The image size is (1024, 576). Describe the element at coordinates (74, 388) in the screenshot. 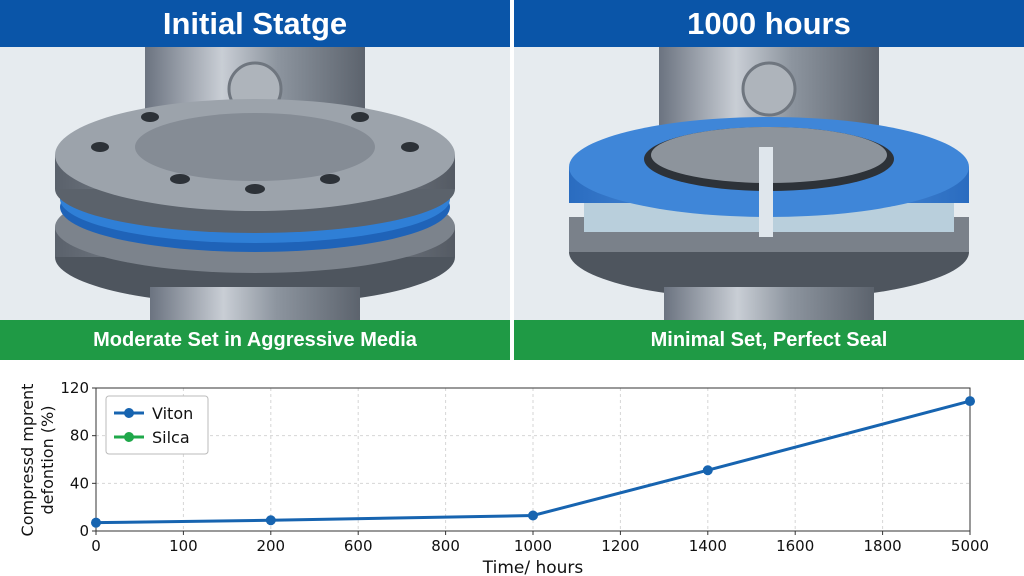

I see `y-tick-label: 120` at that location.